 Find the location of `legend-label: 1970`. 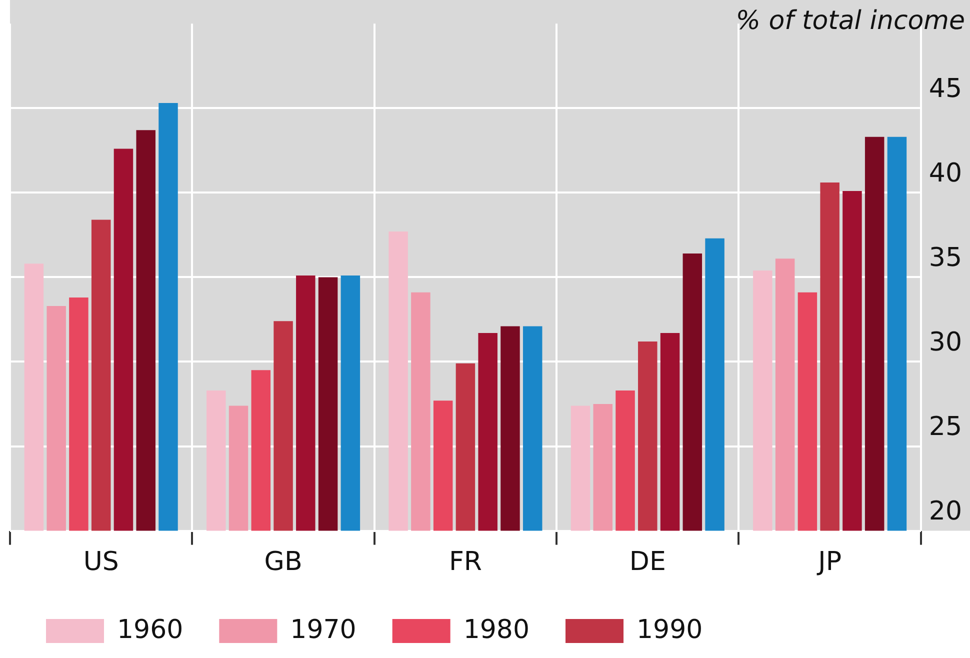

legend-label: 1970 is located at coordinates (323, 629).